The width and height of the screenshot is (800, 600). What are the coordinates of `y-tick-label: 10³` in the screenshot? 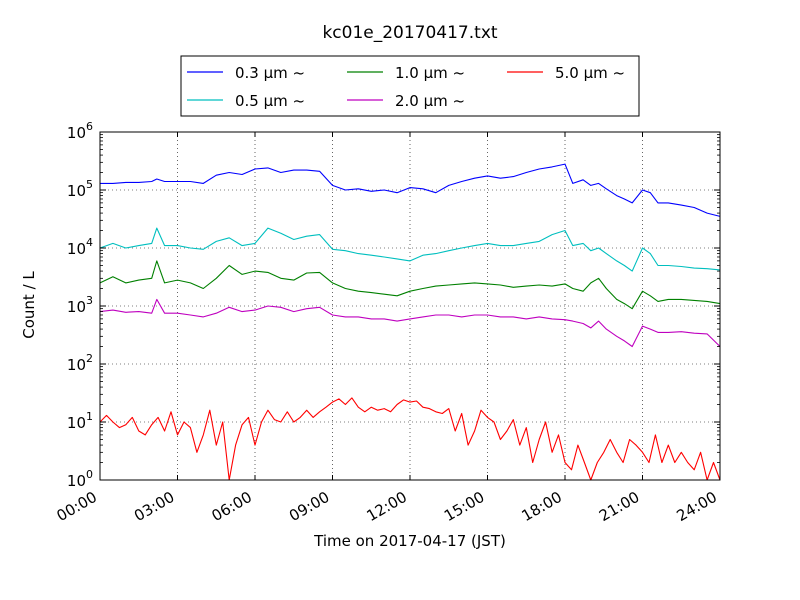 It's located at (80, 305).